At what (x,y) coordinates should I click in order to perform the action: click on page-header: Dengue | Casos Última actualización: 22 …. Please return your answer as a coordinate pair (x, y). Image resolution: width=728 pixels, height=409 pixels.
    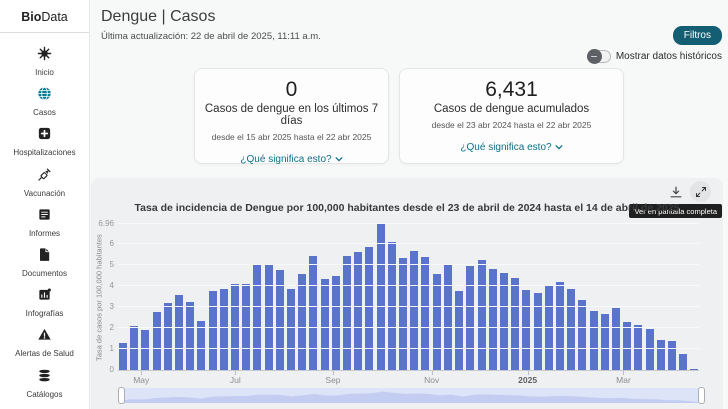
    Looking at the image, I should click on (211, 25).